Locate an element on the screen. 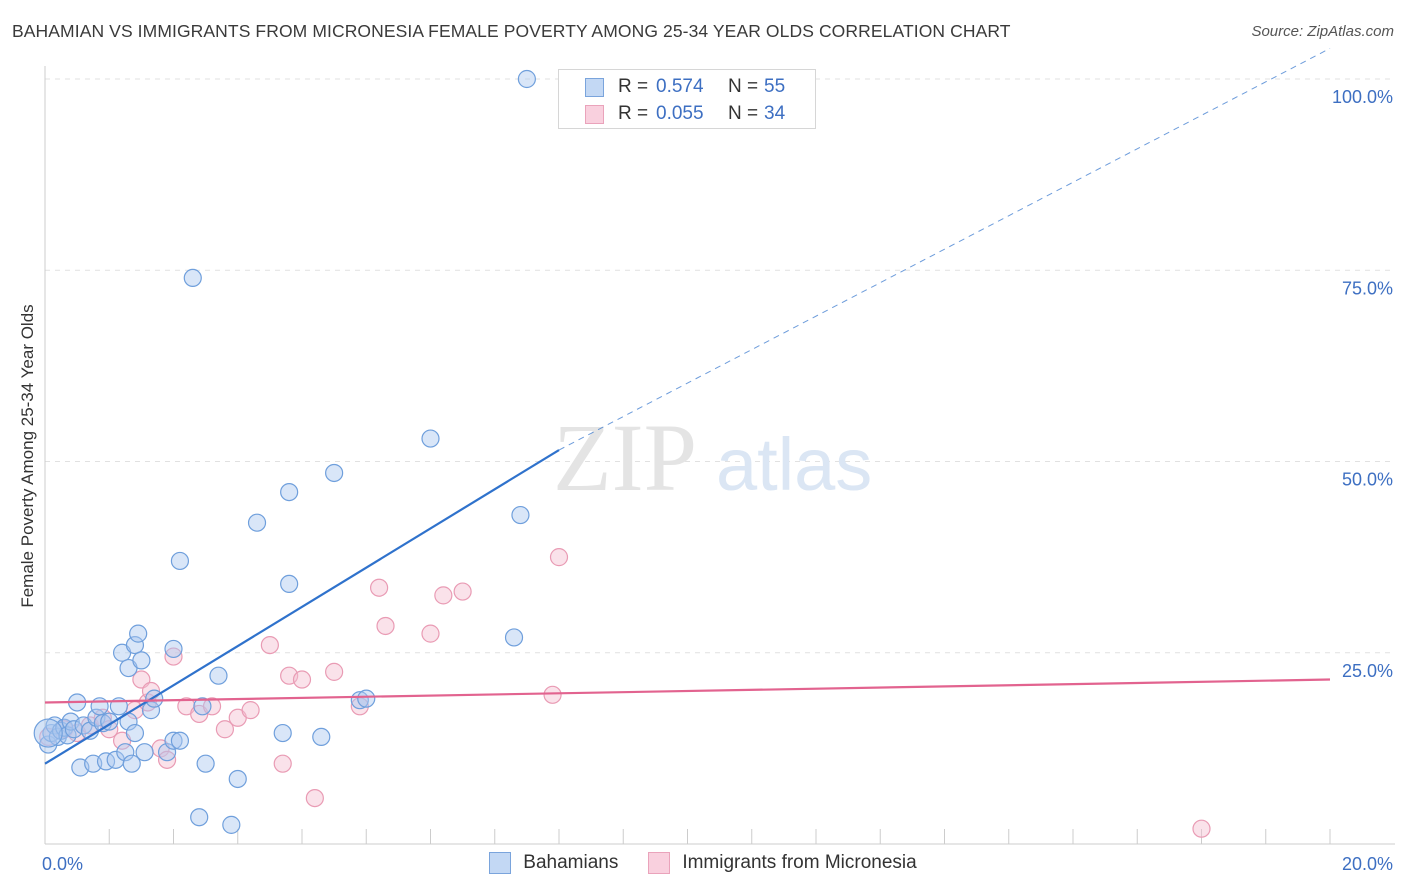  y-tick-label: 75.0% is located at coordinates (1367, 288).